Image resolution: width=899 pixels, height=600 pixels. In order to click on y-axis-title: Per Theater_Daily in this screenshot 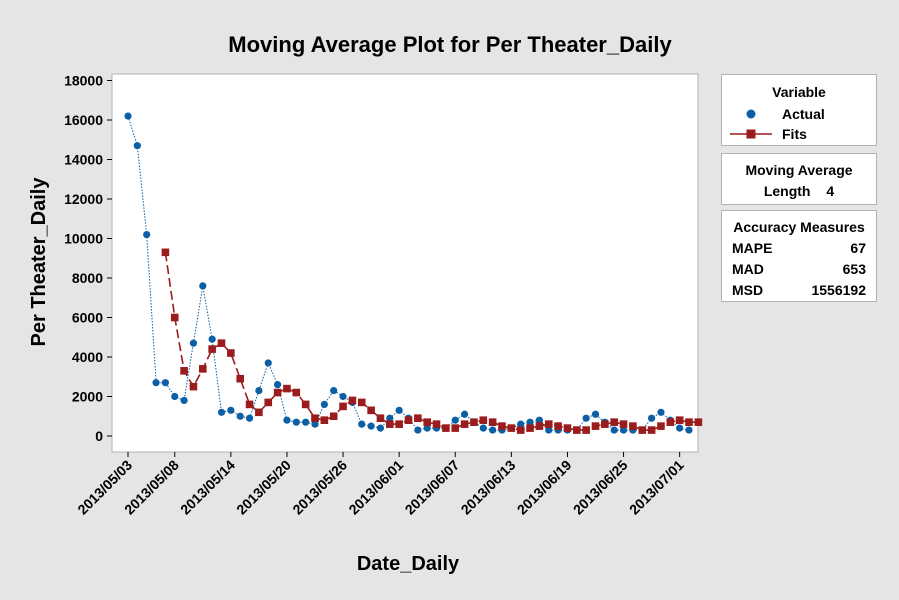, I will do `click(39, 262)`.